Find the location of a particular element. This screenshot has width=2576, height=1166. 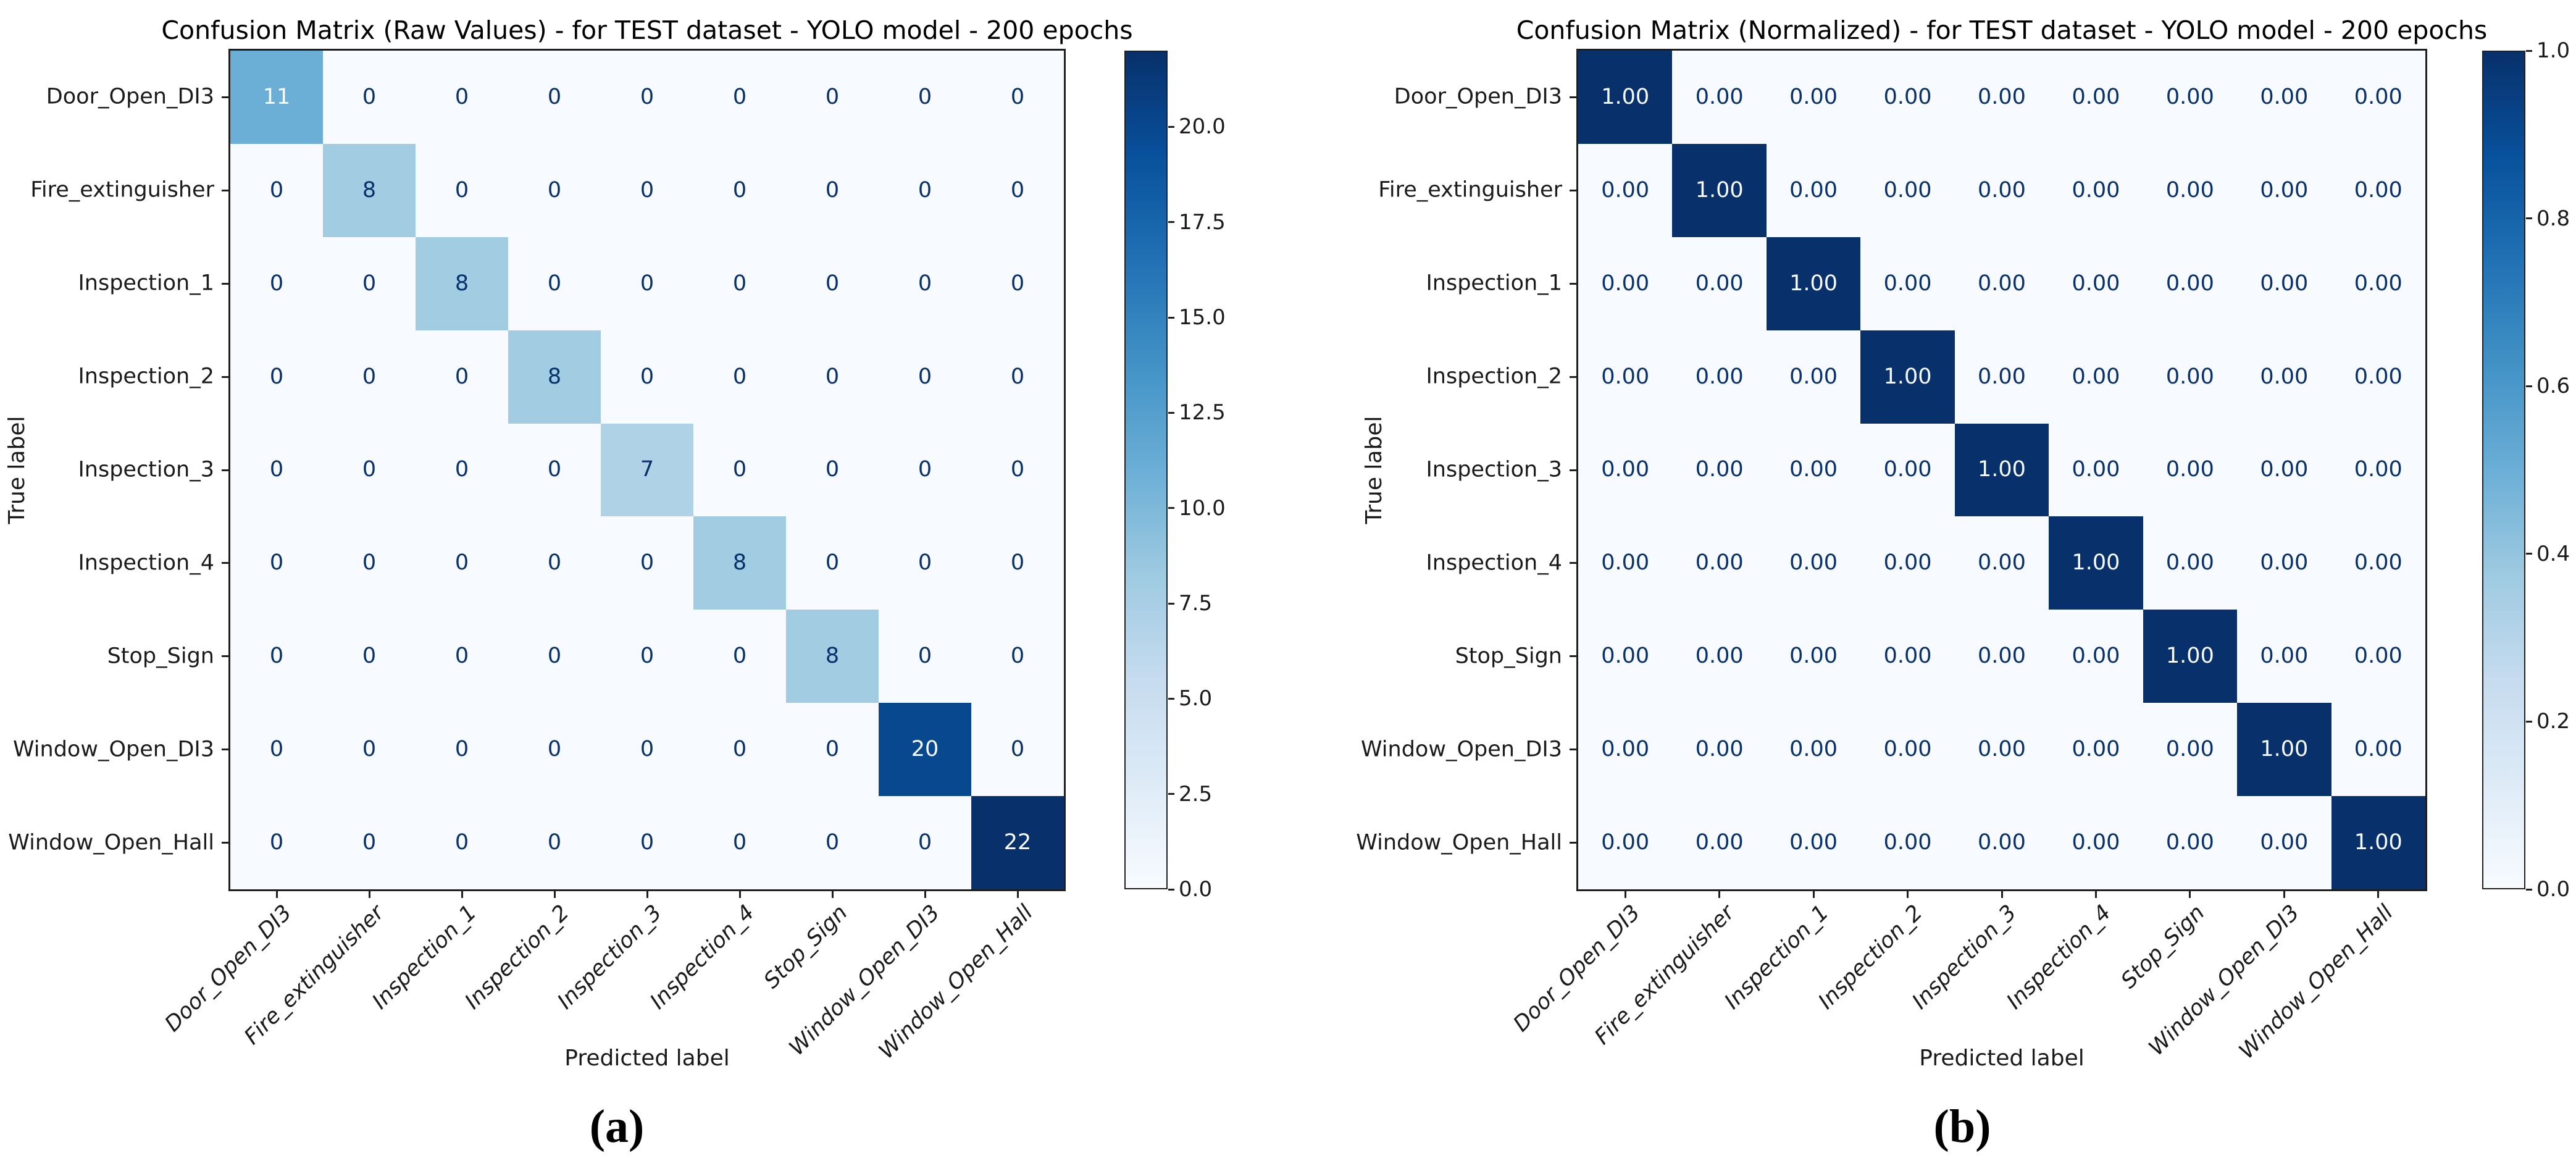

row-label: Window_Open_DI3 is located at coordinates (1461, 749).